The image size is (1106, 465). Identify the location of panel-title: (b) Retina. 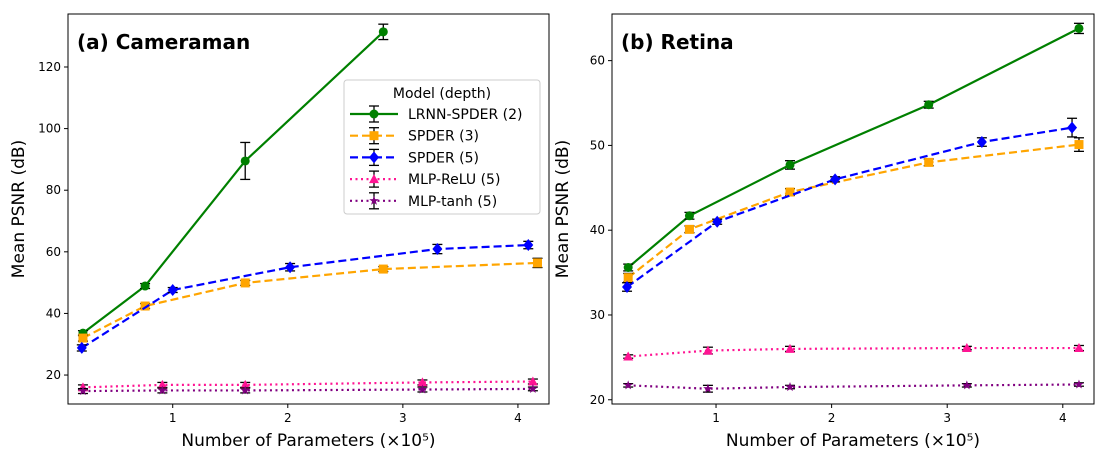
(677, 42).